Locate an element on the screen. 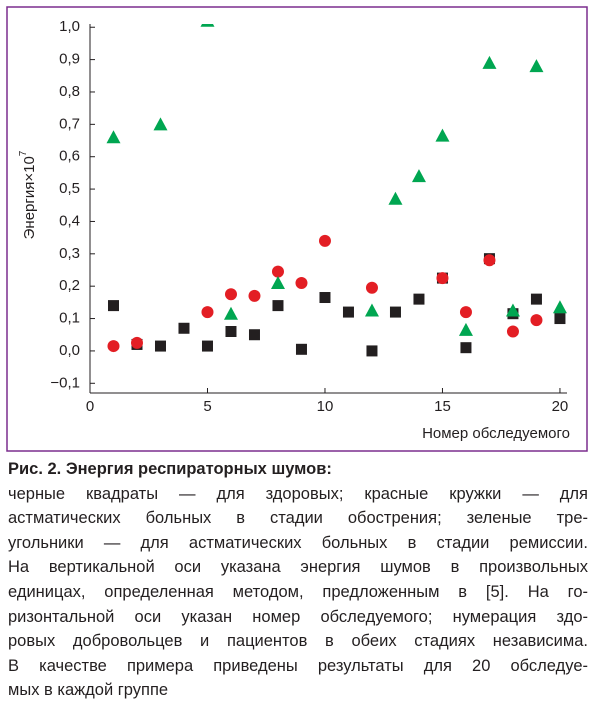 The image size is (596, 718). x-axis-label: Номер обследуемого is located at coordinates (496, 433).